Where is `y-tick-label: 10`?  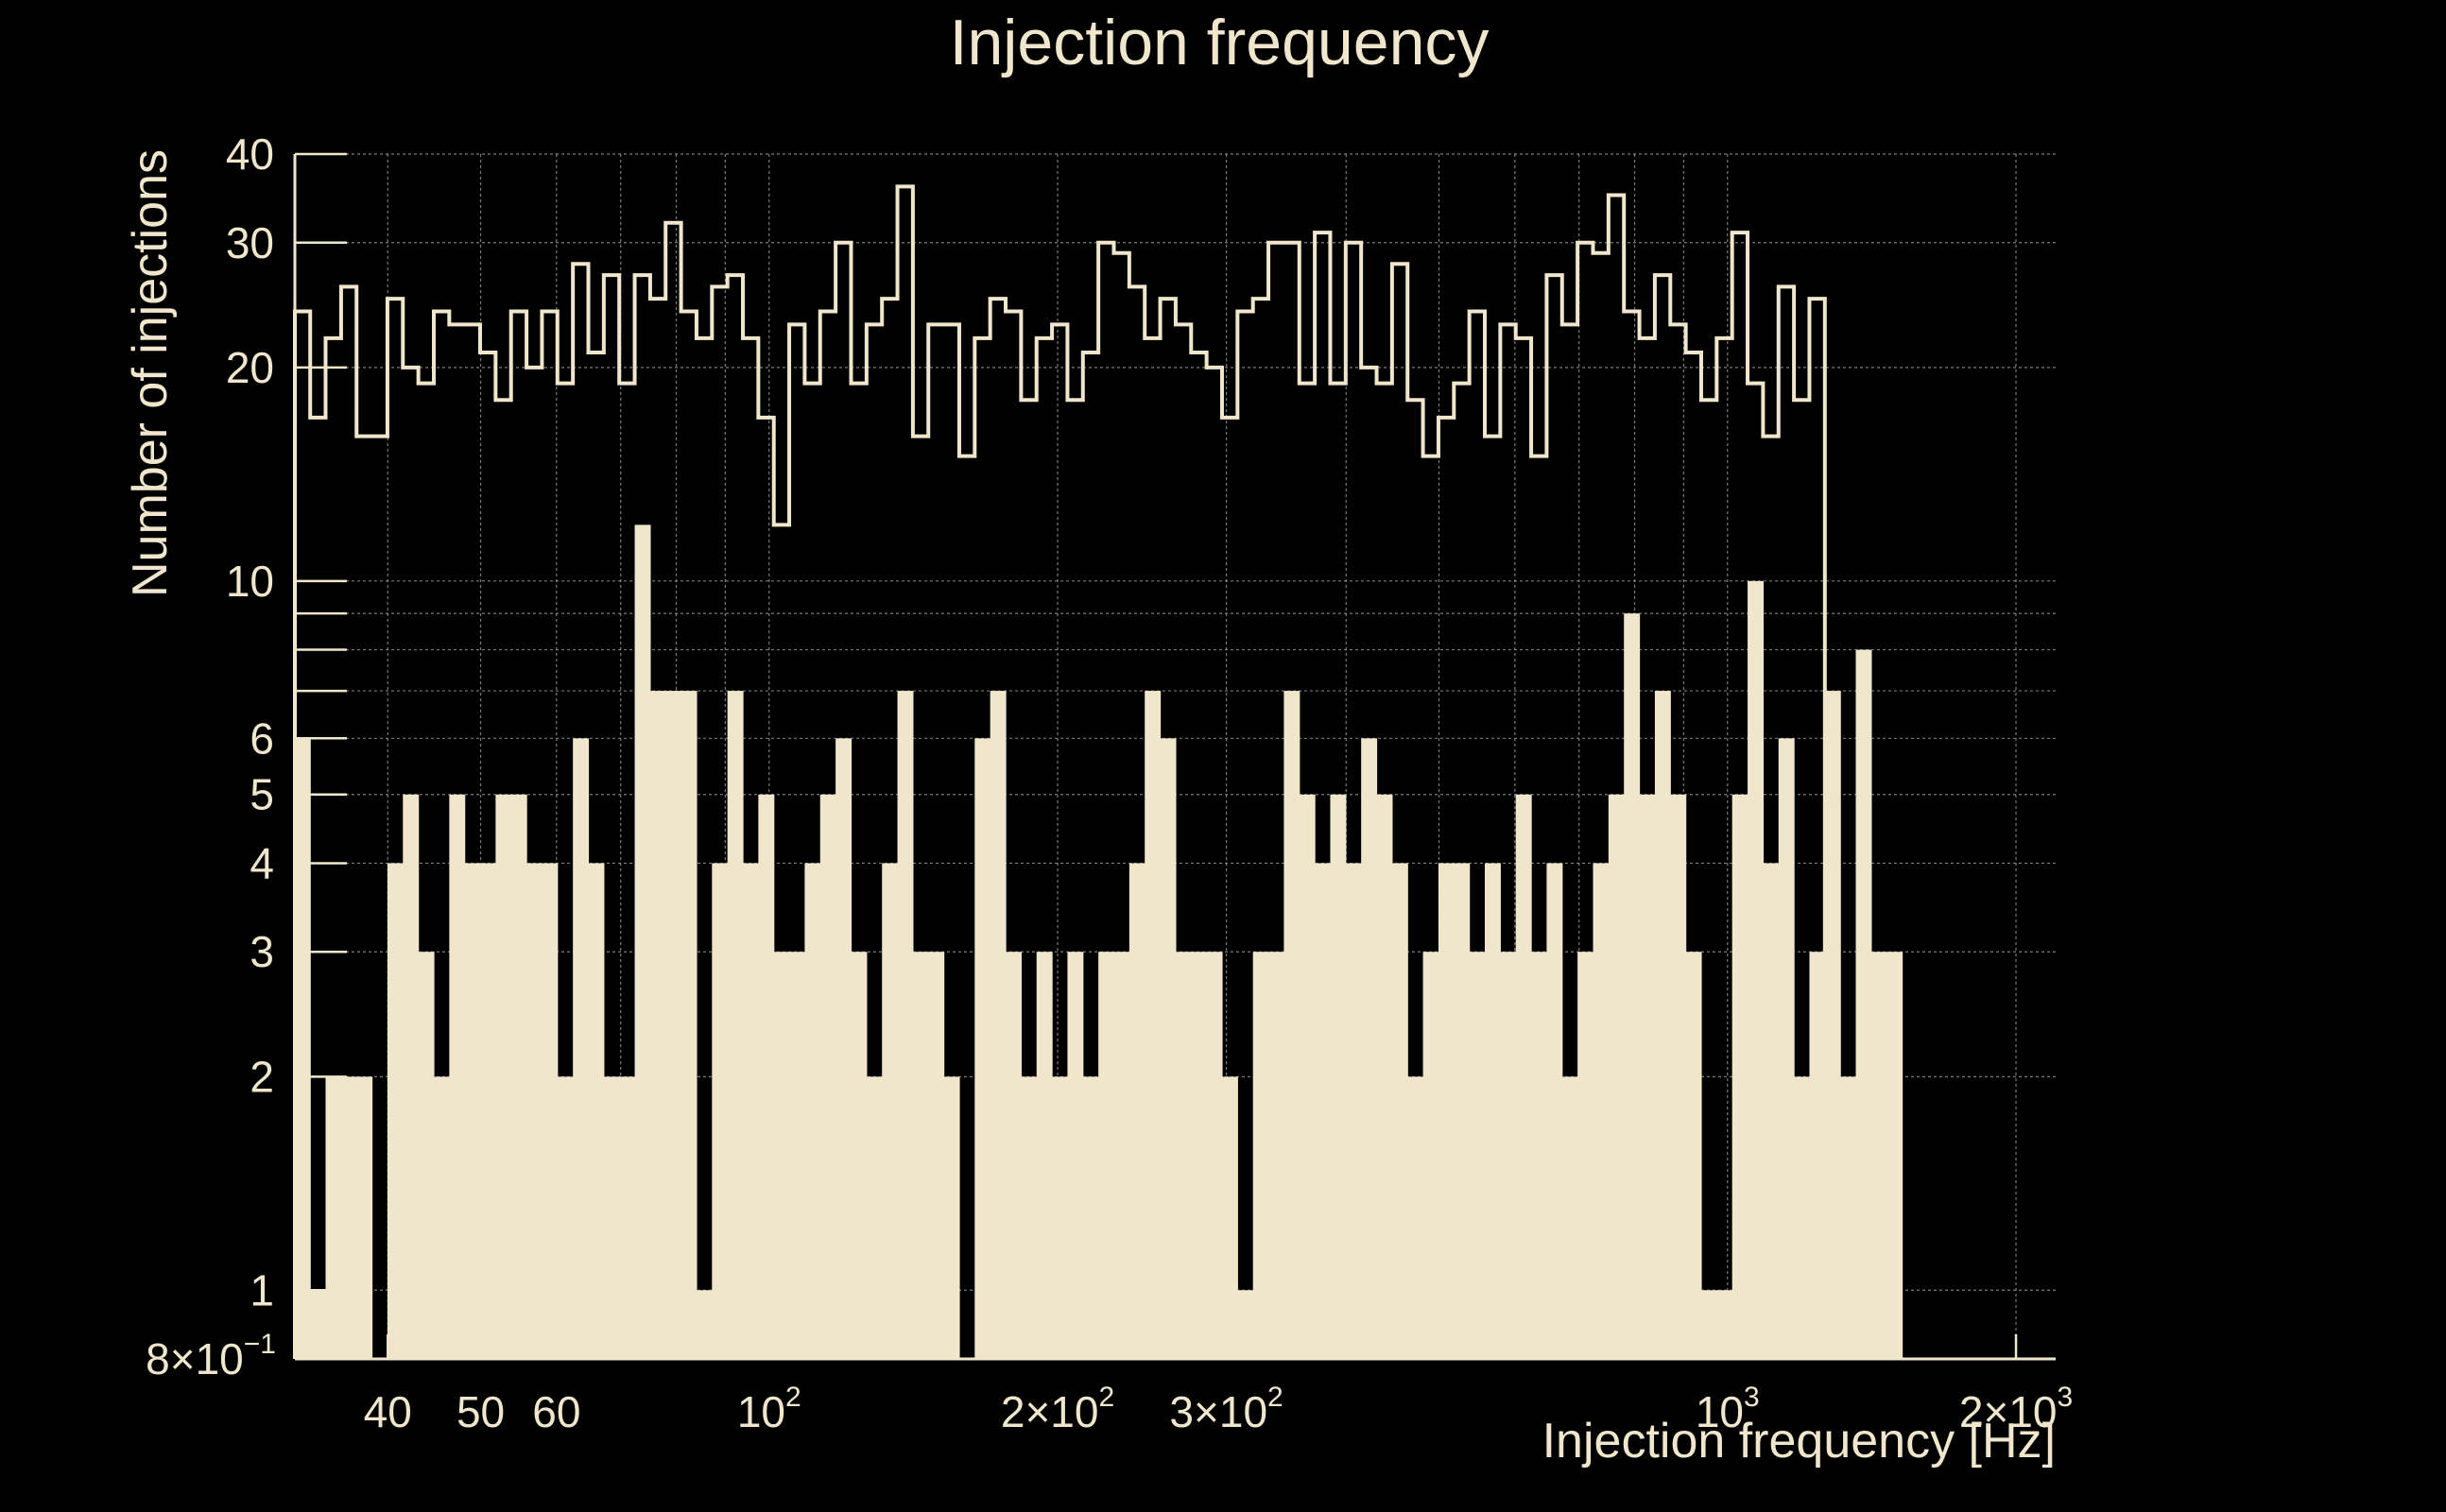
y-tick-label: 10 is located at coordinates (250, 581).